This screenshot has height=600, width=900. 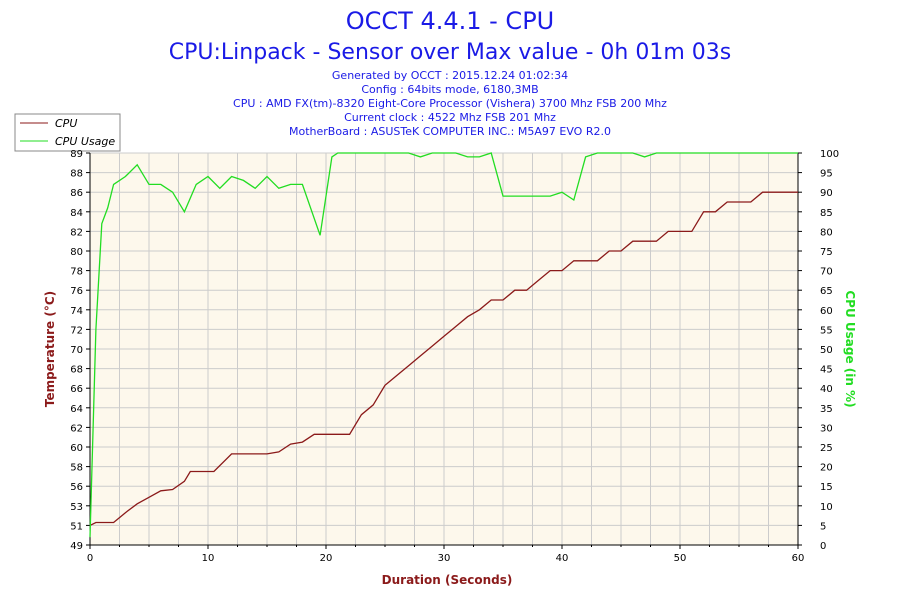 I want to click on y2-tick-label: 25, so click(x=826, y=448).